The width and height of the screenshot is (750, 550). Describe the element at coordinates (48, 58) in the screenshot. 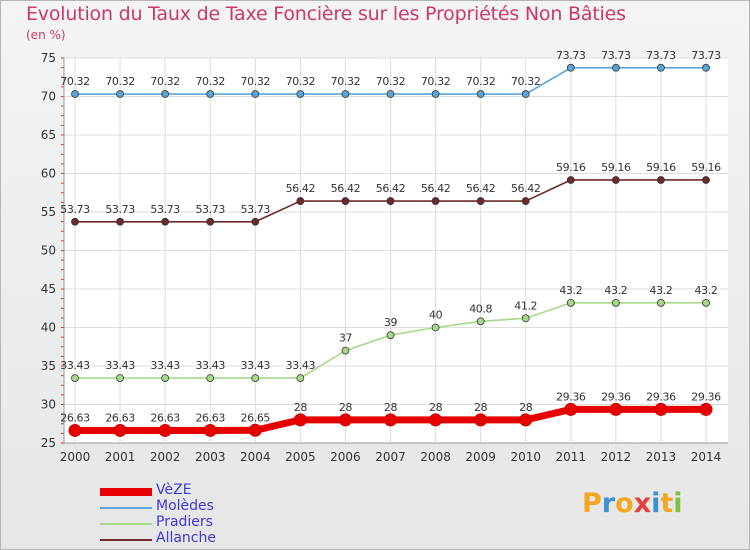

I see `y-tick-label: 75` at that location.